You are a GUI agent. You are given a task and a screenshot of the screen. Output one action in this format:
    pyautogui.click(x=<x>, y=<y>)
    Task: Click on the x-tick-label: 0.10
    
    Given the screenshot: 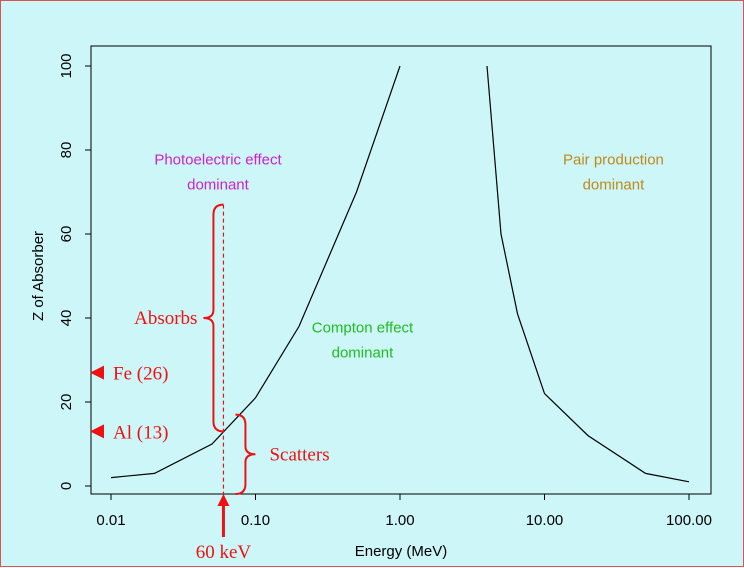 What is the action you would take?
    pyautogui.click(x=255, y=520)
    